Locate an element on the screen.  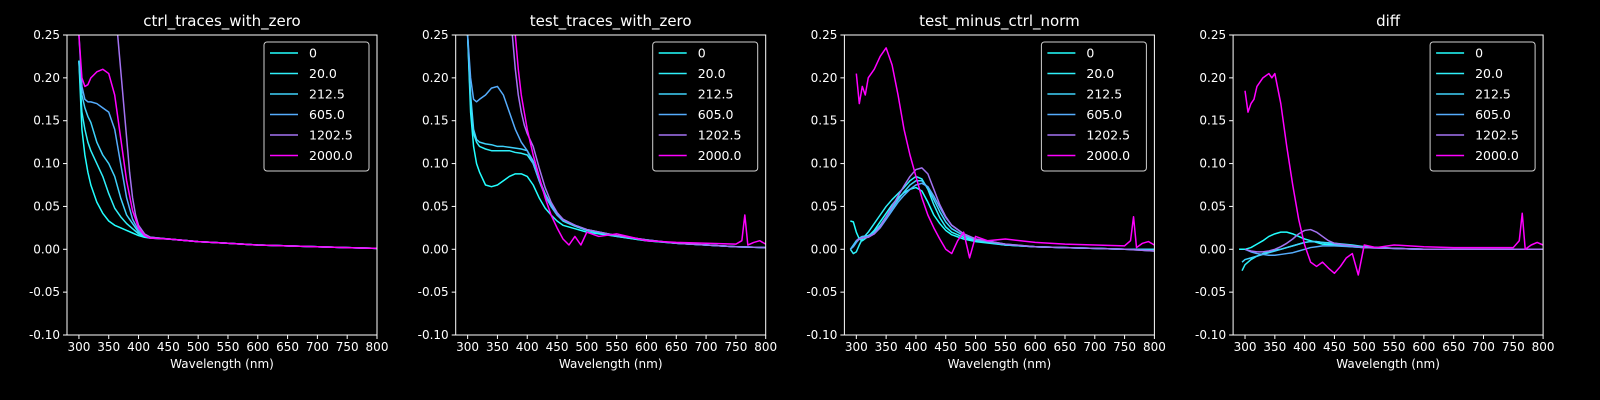
series-line-605.0 is located at coordinates (1002, 217).